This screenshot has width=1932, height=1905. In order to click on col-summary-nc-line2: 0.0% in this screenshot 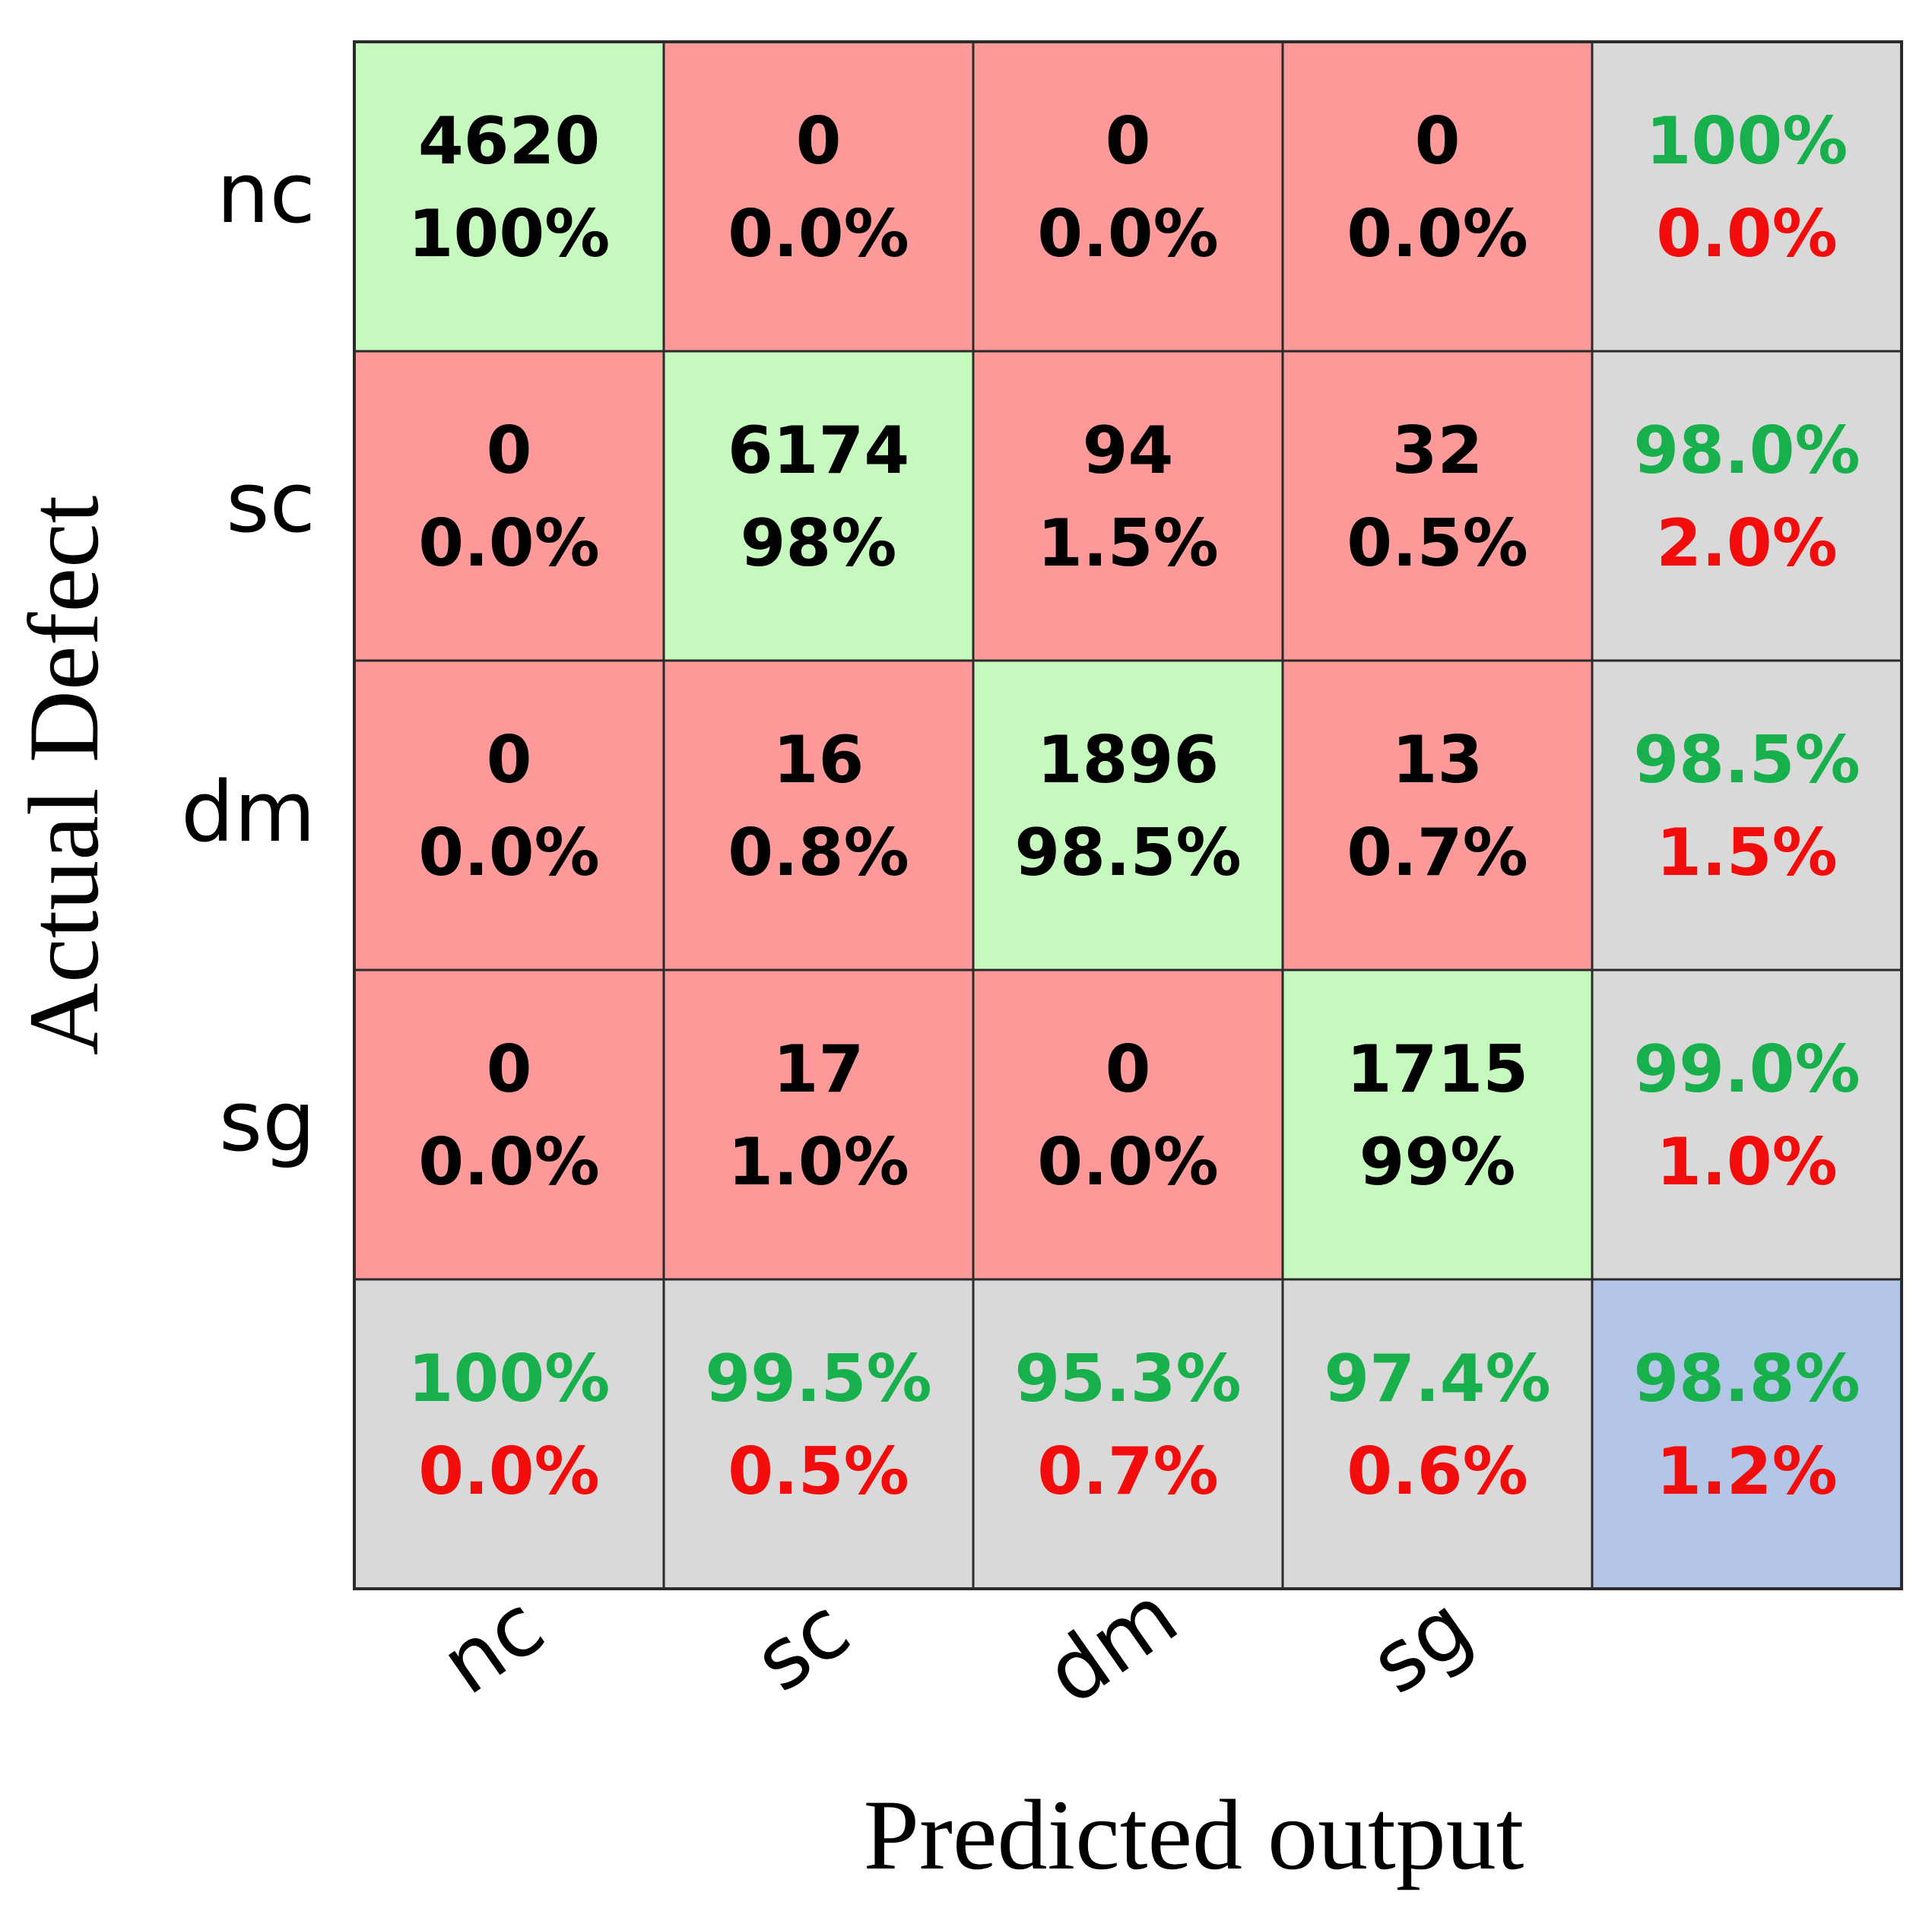, I will do `click(509, 1472)`.